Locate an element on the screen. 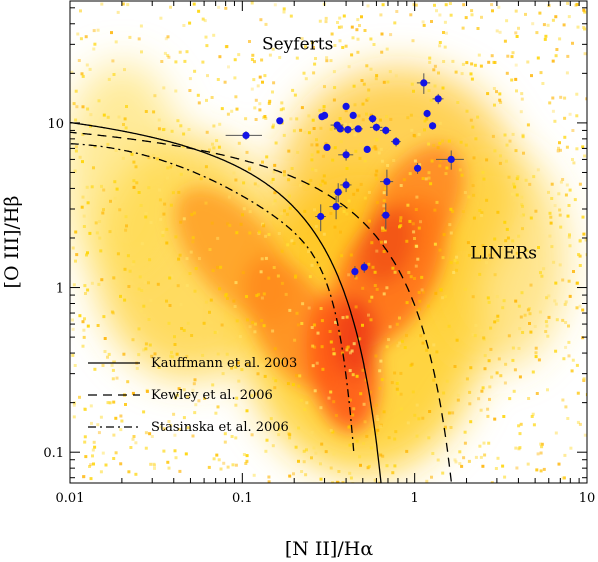 Image resolution: width=598 pixels, height=562 pixels. y-tick-label: 10 is located at coordinates (55, 124).